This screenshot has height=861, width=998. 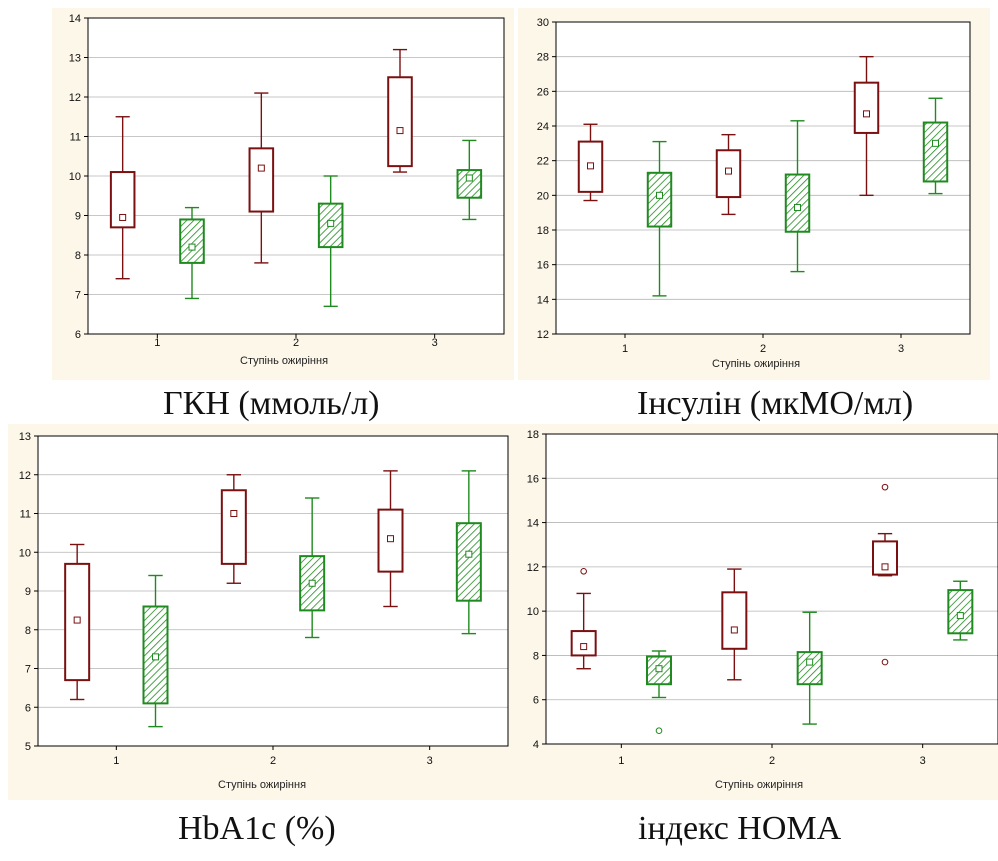 I want to click on y-tick-label: 26, so click(x=543, y=92).